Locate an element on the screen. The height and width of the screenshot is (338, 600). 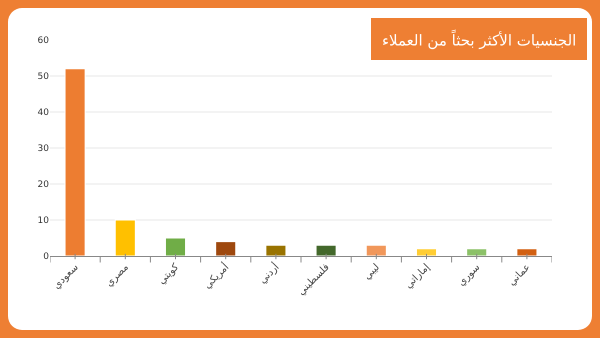
y-tick-label: 0 is located at coordinates (46, 257).